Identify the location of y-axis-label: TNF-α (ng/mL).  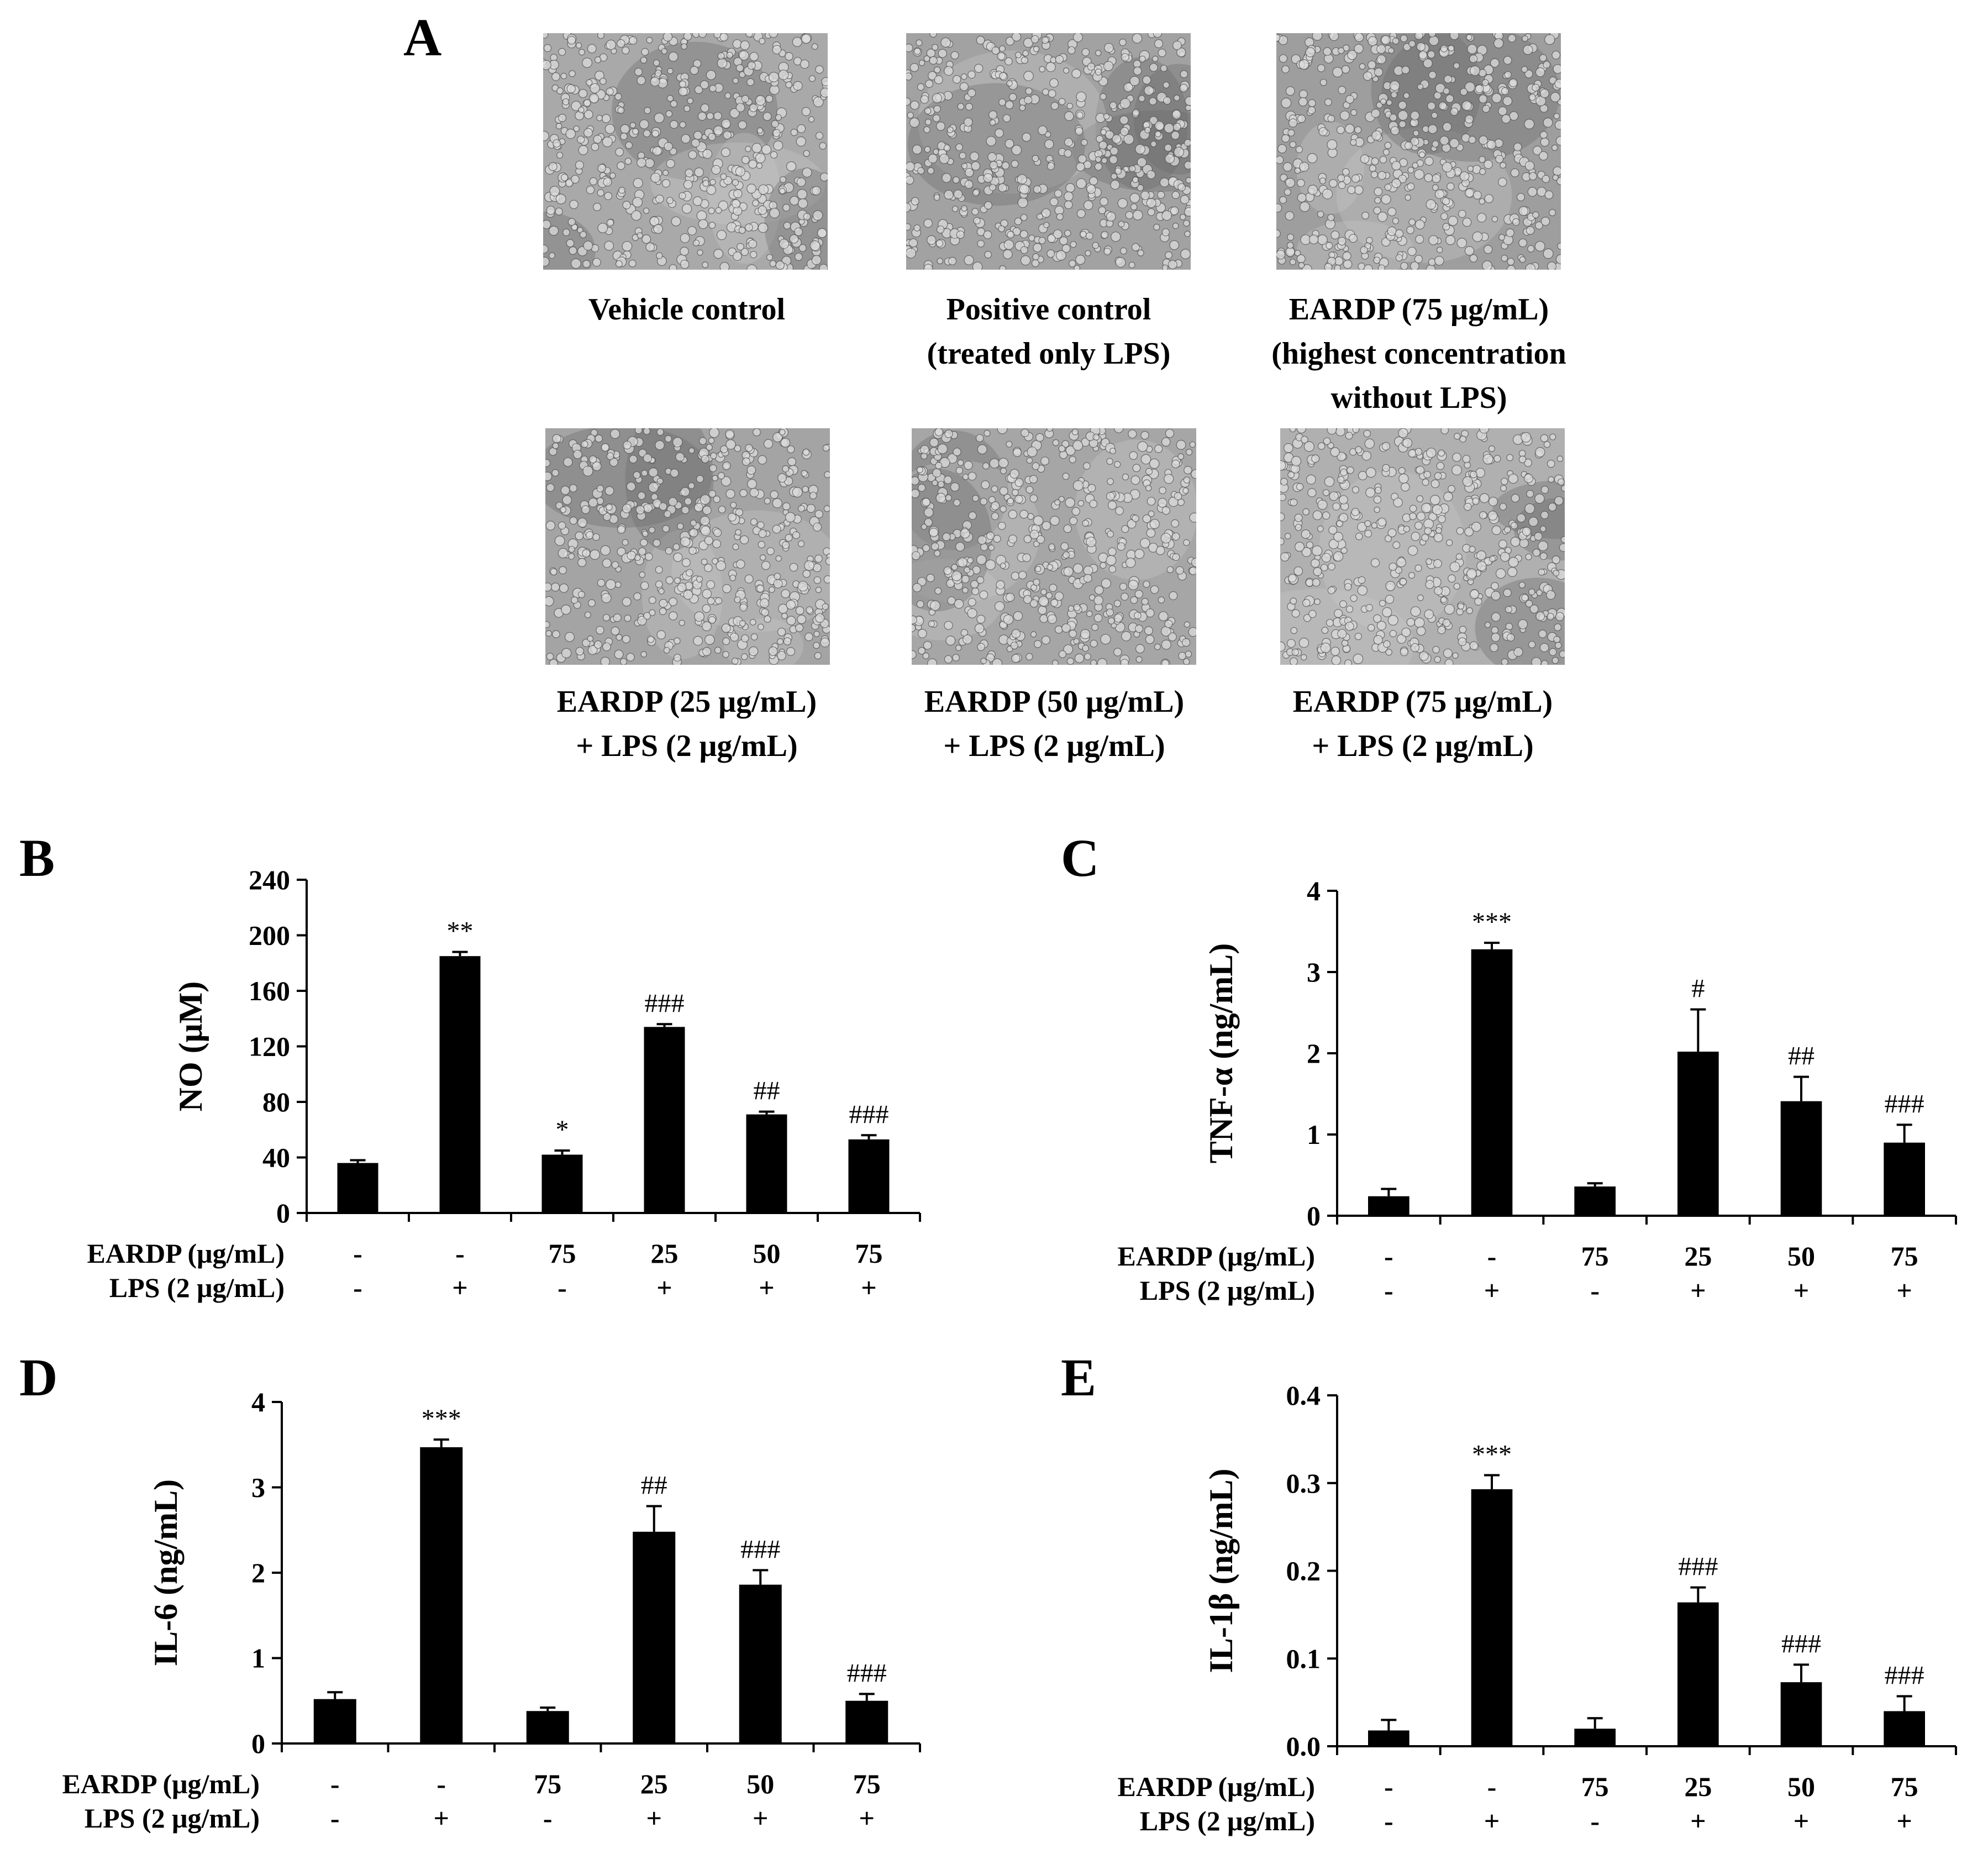
(1221, 1053).